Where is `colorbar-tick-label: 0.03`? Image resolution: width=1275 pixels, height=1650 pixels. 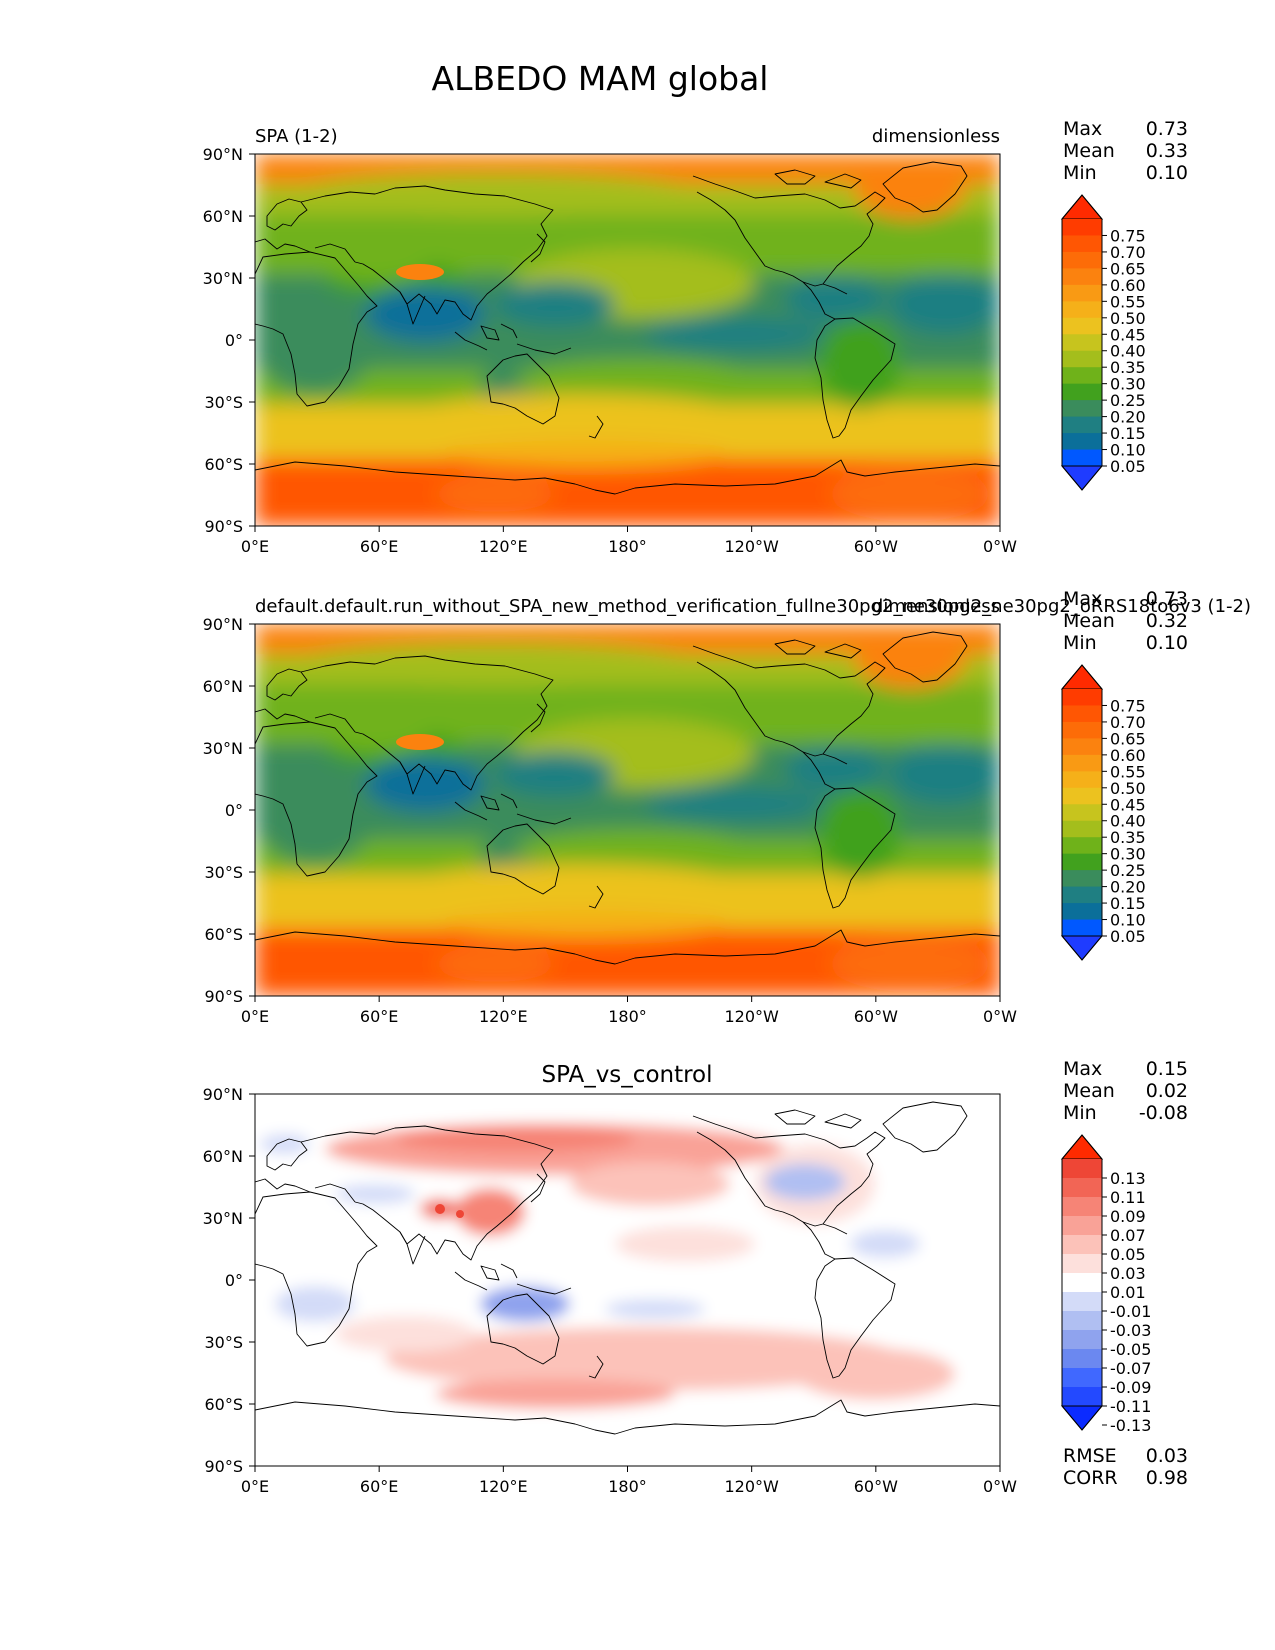 colorbar-tick-label: 0.03 is located at coordinates (1128, 1273).